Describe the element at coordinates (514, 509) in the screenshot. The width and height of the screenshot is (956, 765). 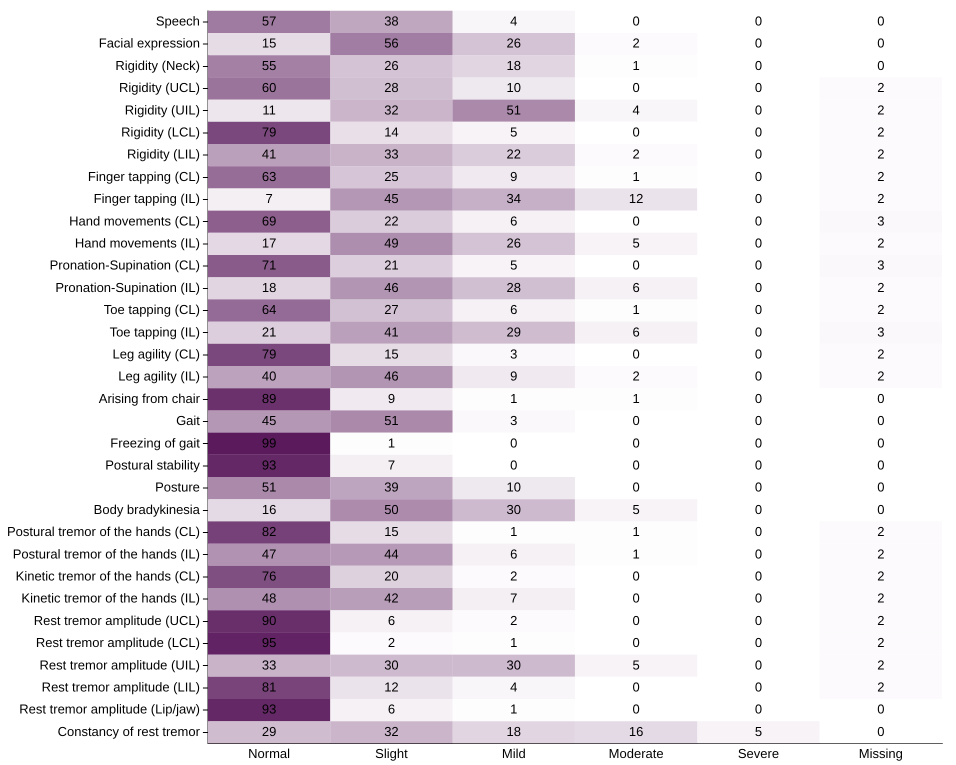
I see `data-label: 30` at that location.